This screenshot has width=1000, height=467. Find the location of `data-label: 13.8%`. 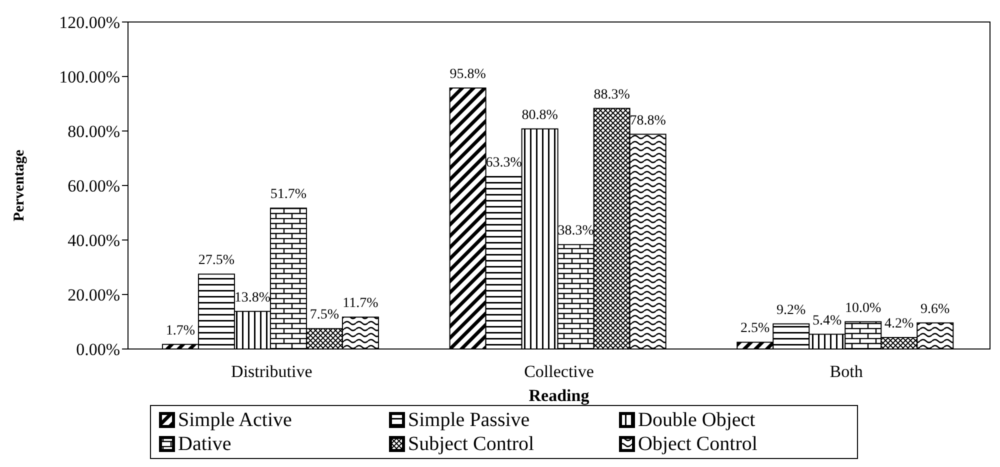

data-label: 13.8% is located at coordinates (252, 298).